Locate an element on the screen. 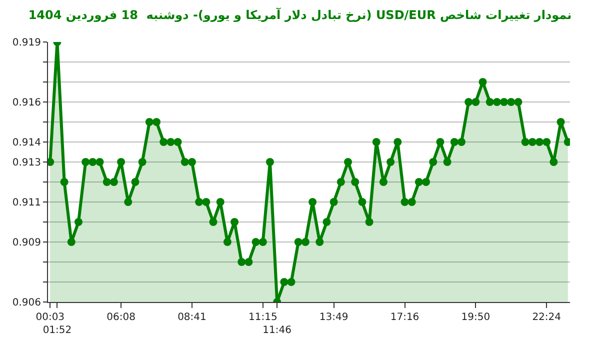  x-tick-label: 13:49 is located at coordinates (333, 317).